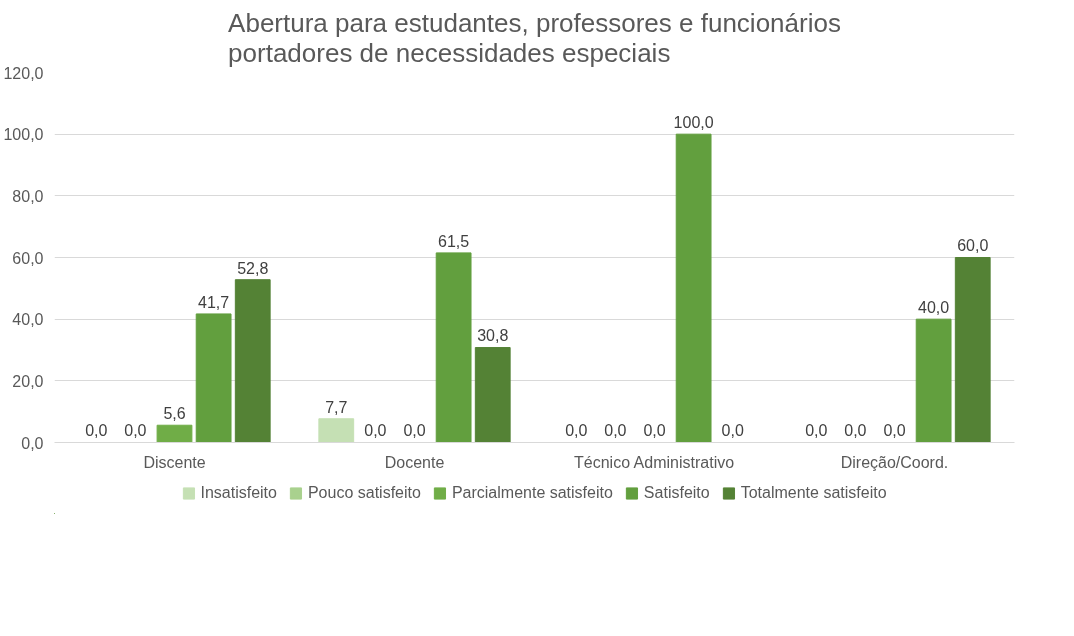 This screenshot has height=636, width=1074. Describe the element at coordinates (28, 381) in the screenshot. I see `y-tick-label: 20,0` at that location.